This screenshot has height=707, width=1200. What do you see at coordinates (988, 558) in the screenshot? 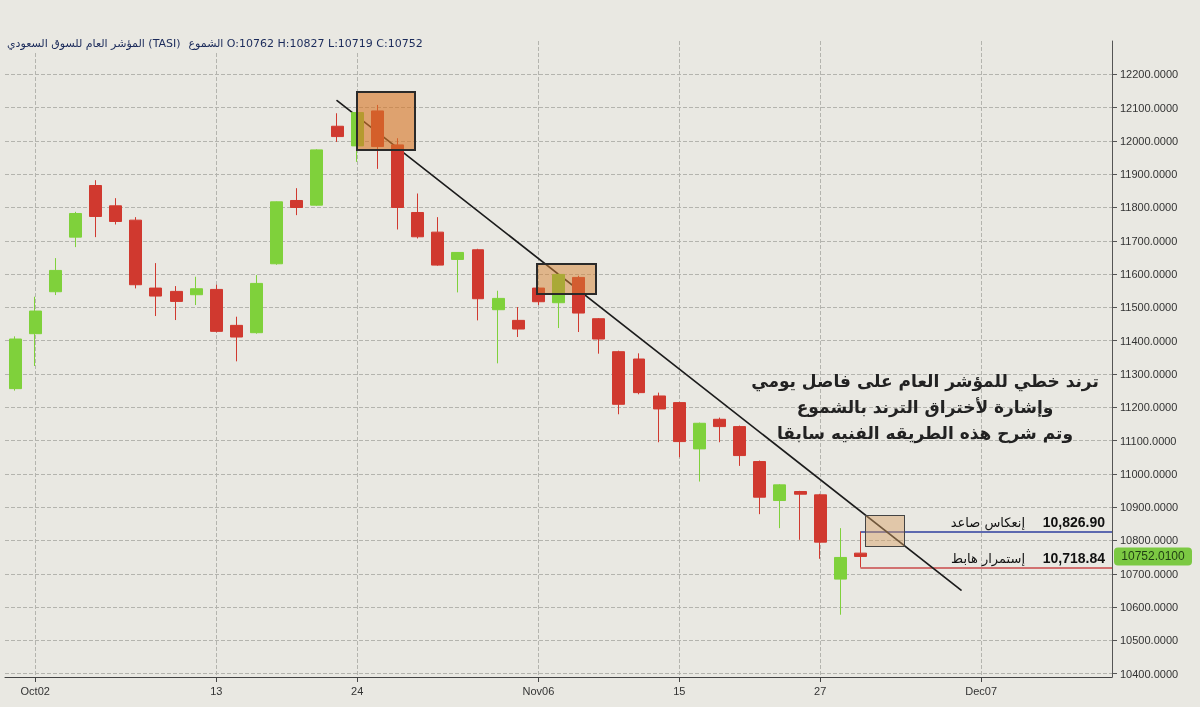
I see `ref-line-label: إستمرار هابط` at bounding box center [988, 558].